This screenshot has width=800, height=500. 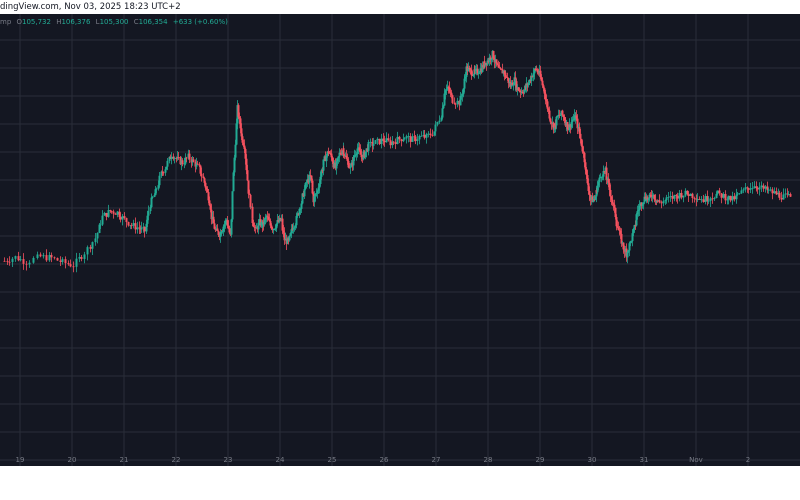 What do you see at coordinates (124, 460) in the screenshot?
I see `x-tick-label: 21` at bounding box center [124, 460].